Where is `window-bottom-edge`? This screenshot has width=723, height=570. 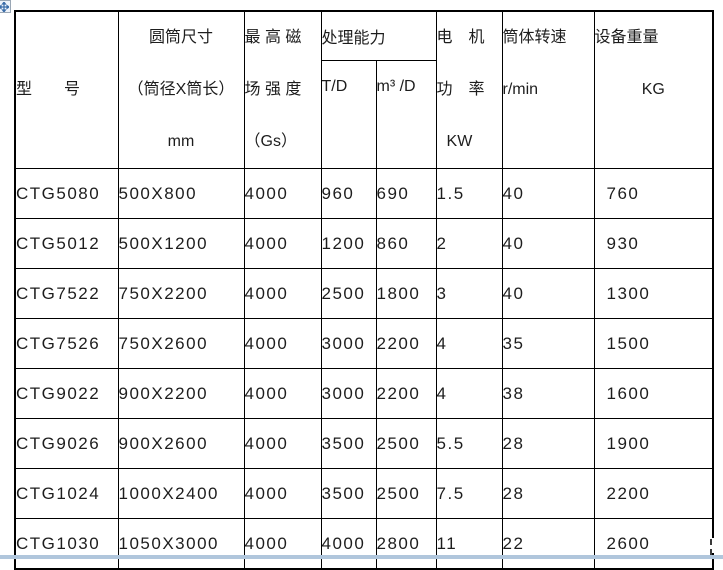 window-bottom-edge is located at coordinates (361, 557).